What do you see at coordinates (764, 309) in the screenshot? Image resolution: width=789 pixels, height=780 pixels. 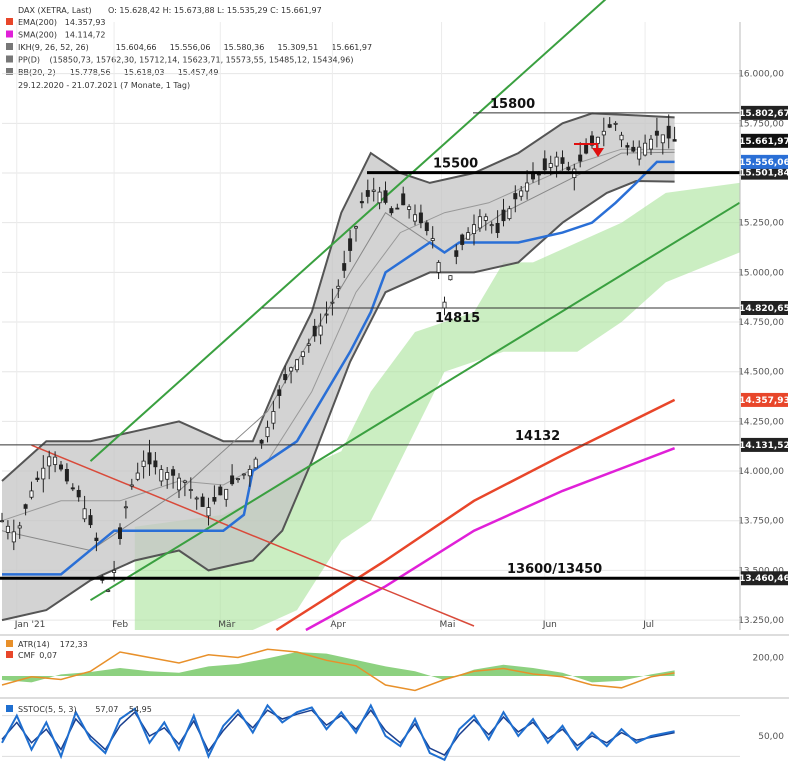 I see `level-price-text: 14.820,65` at bounding box center [764, 309].